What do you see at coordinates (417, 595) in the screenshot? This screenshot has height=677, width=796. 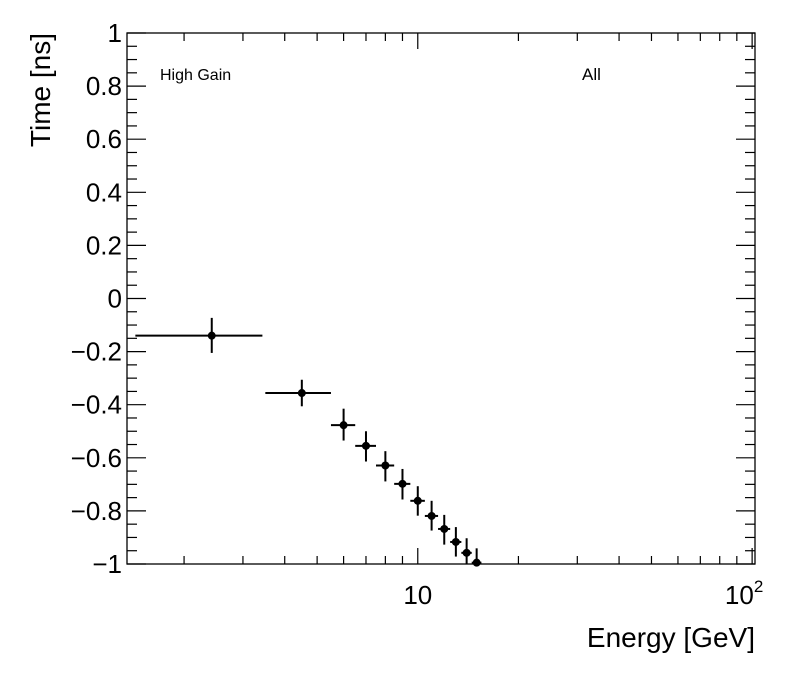 I see `x-tick-label: 10` at bounding box center [417, 595].